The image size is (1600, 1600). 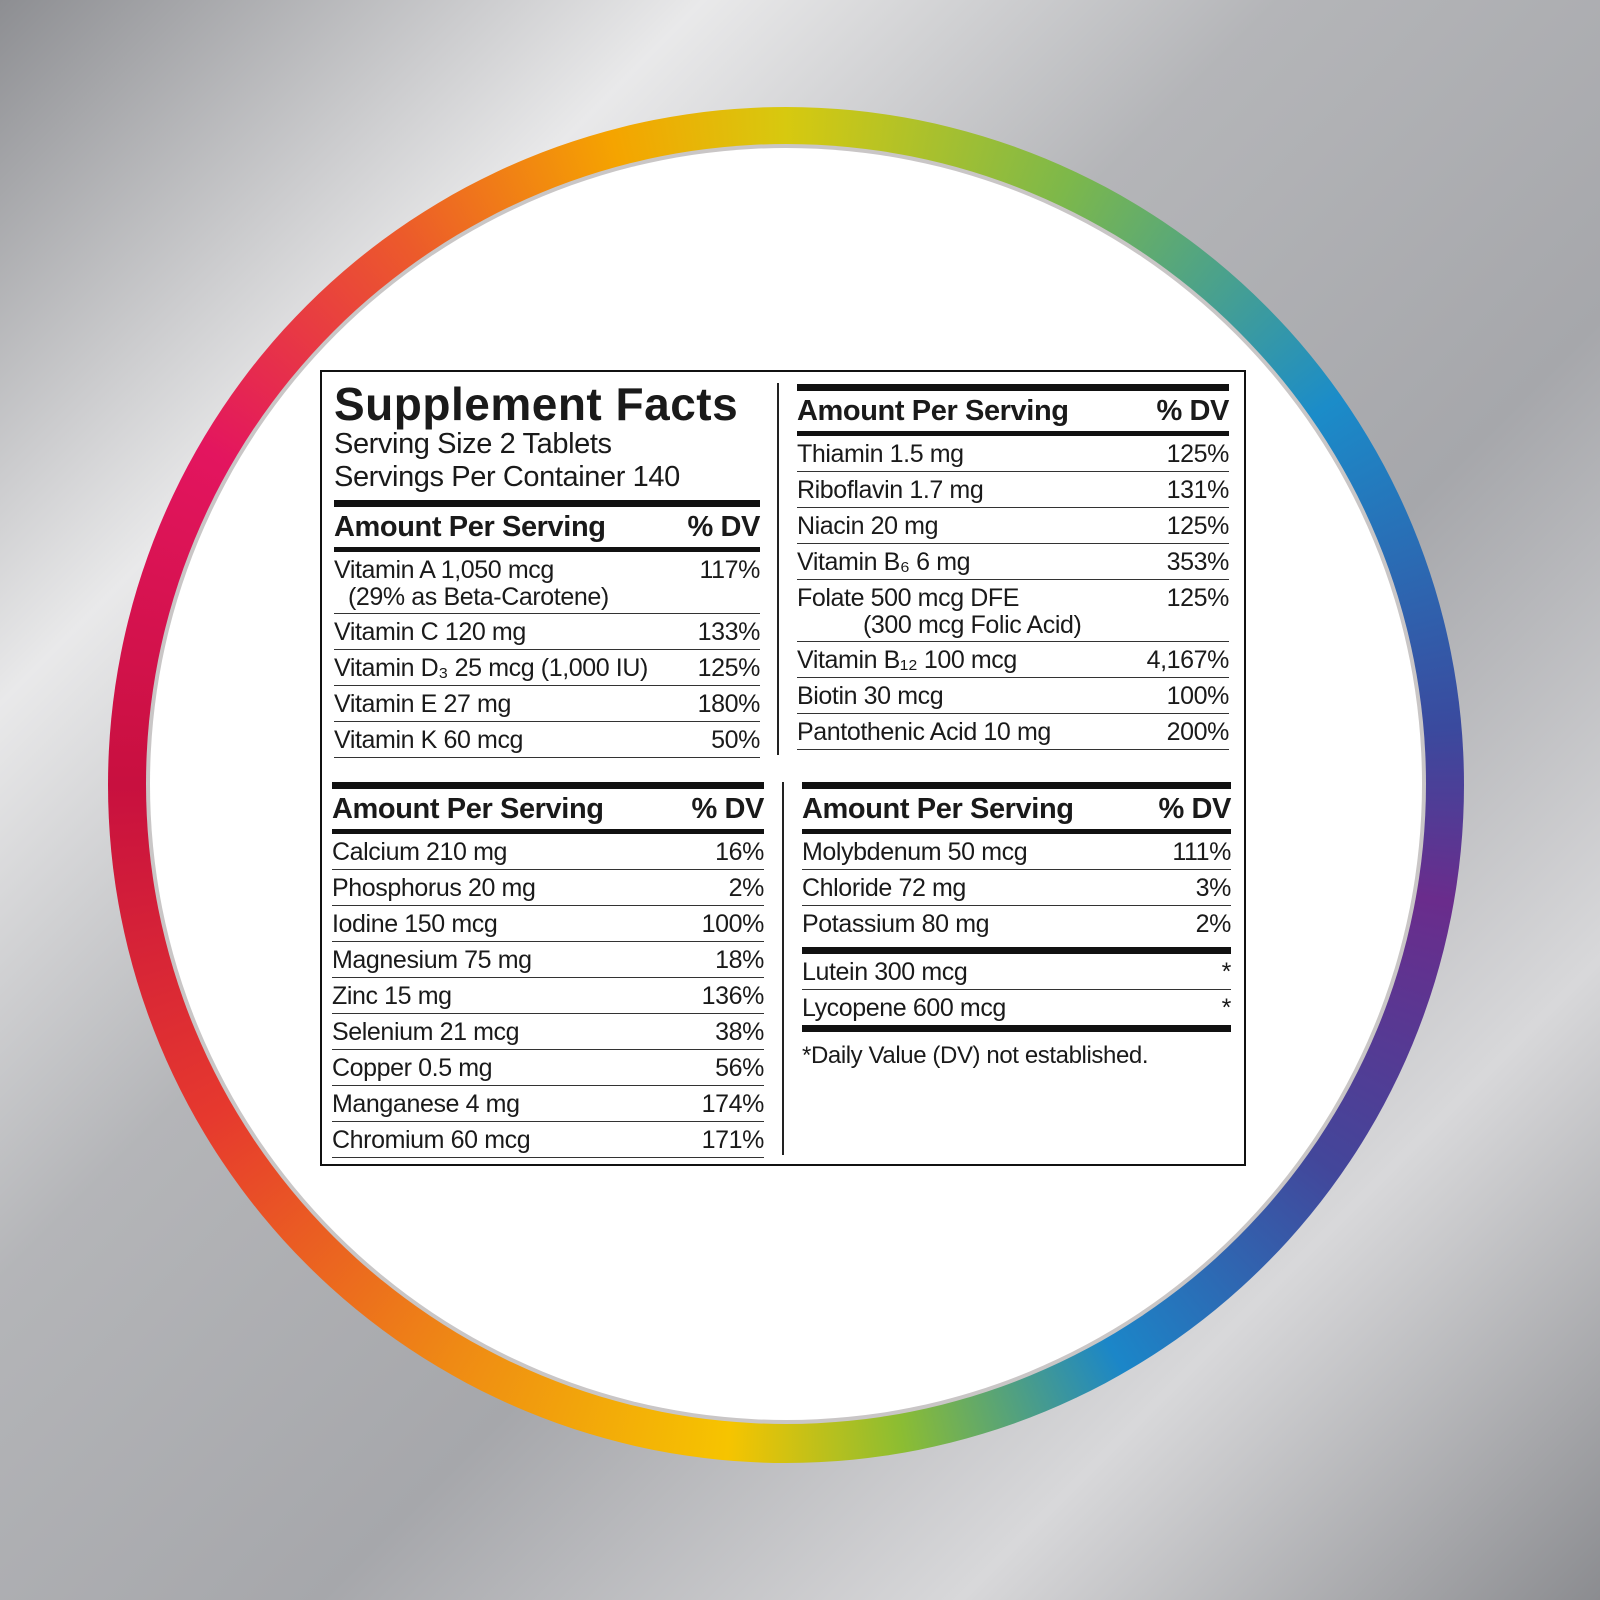 What do you see at coordinates (415, 924) in the screenshot?
I see `nutrient-name: Iodine 150 mcg` at bounding box center [415, 924].